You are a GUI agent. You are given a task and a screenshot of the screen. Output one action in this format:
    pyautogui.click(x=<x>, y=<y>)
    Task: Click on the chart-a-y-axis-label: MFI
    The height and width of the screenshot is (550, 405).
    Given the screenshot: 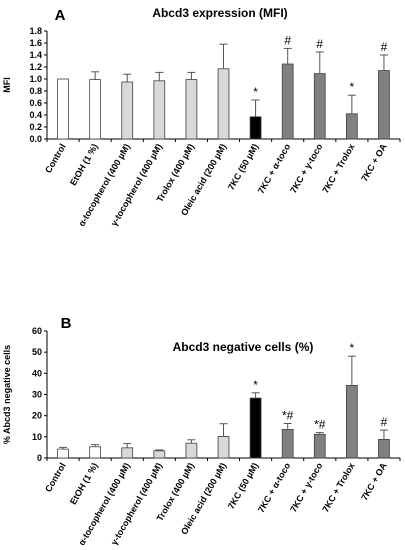 What is the action you would take?
    pyautogui.click(x=7, y=85)
    